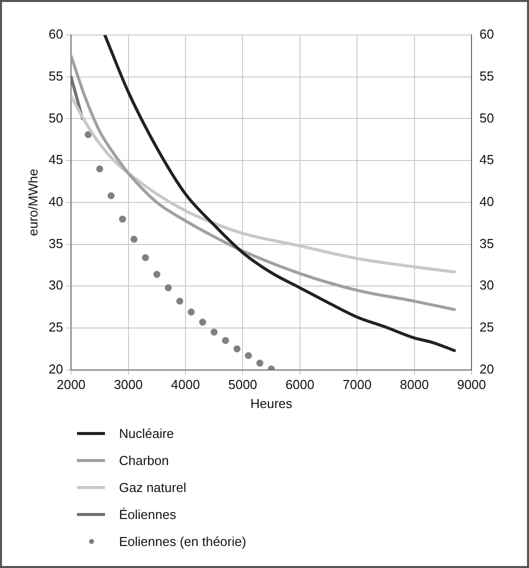 The height and width of the screenshot is (568, 529). Describe the element at coordinates (471, 384) in the screenshot. I see `x-tick-label: 9000` at that location.